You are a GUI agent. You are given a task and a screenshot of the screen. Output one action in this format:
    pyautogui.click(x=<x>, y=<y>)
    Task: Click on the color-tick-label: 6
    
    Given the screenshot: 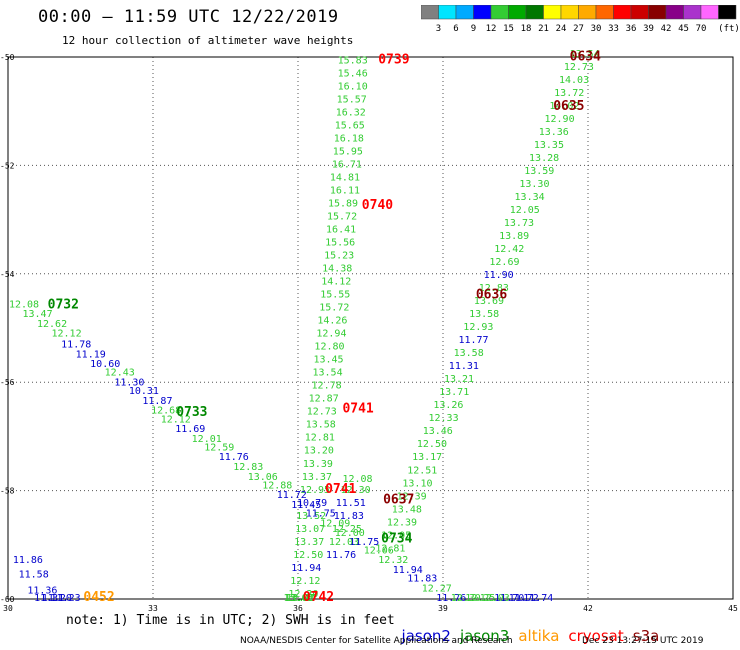 What is the action you would take?
    pyautogui.click(x=455, y=29)
    